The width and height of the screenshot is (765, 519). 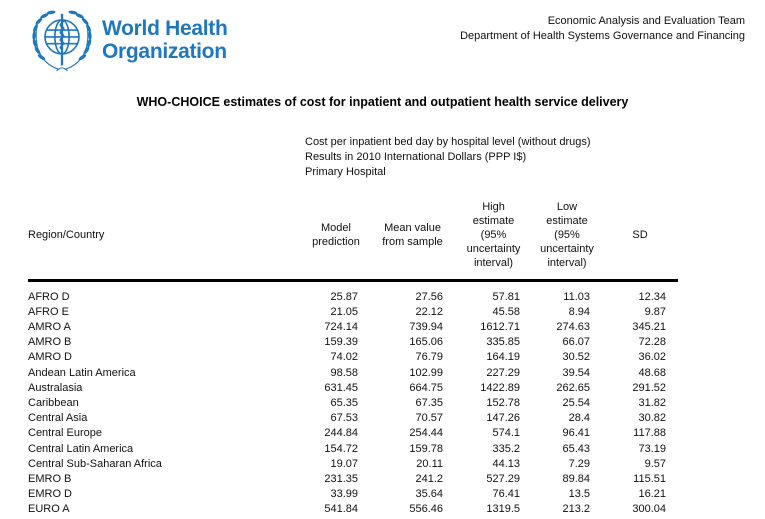 I want to click on value-cell: 300.04, so click(x=649, y=509).